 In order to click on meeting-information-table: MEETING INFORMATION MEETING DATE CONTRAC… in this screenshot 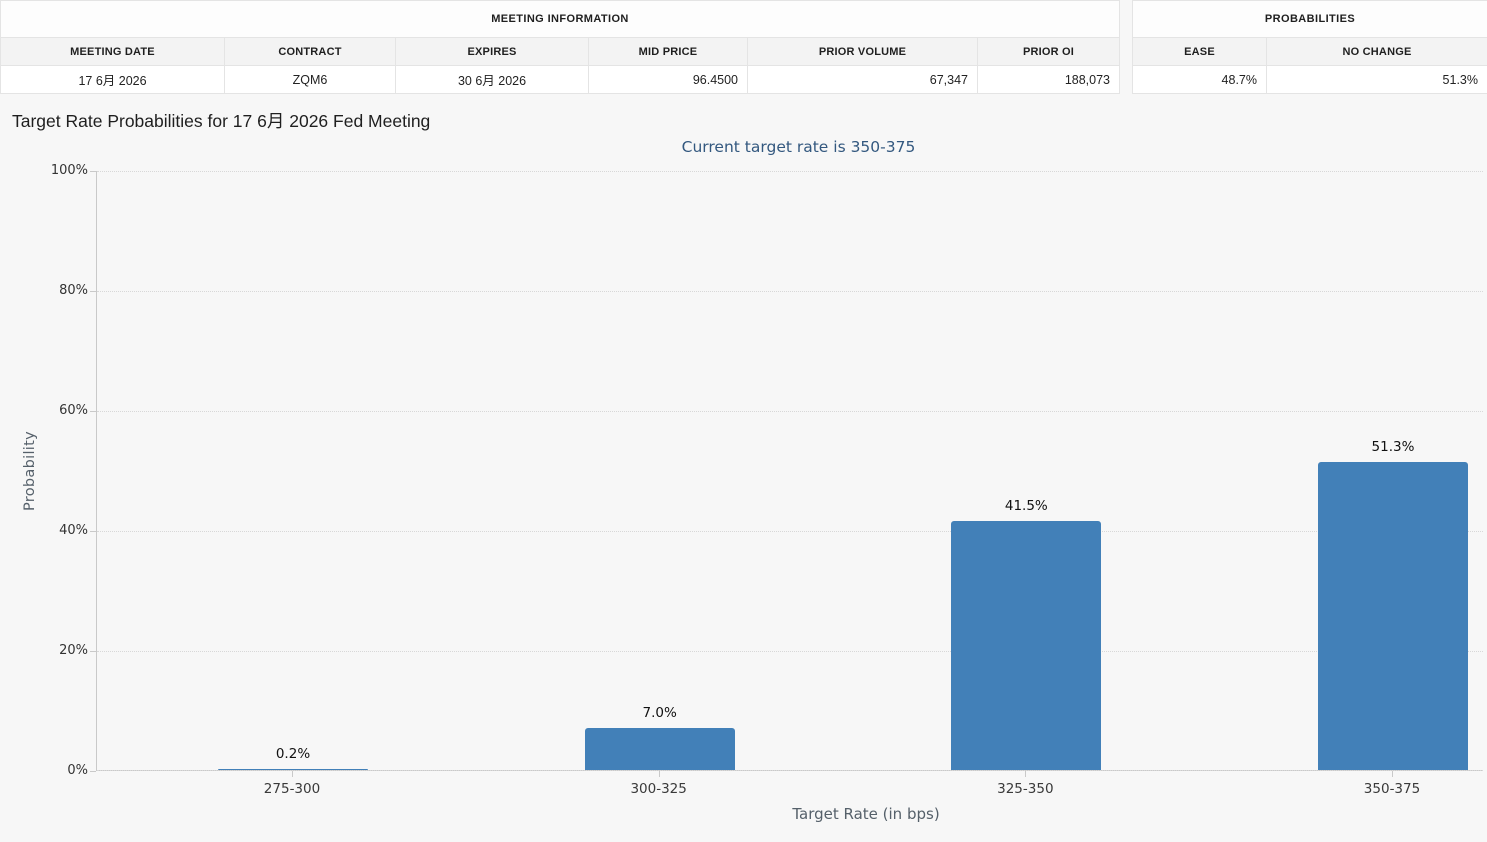, I will do `click(560, 47)`.